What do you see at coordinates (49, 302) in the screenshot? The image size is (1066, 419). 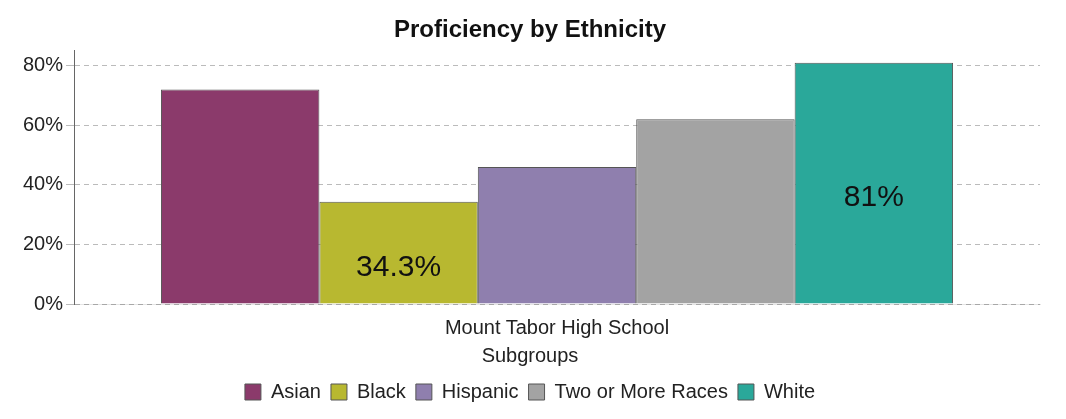 I see `y-tick-label: 0%` at bounding box center [49, 302].